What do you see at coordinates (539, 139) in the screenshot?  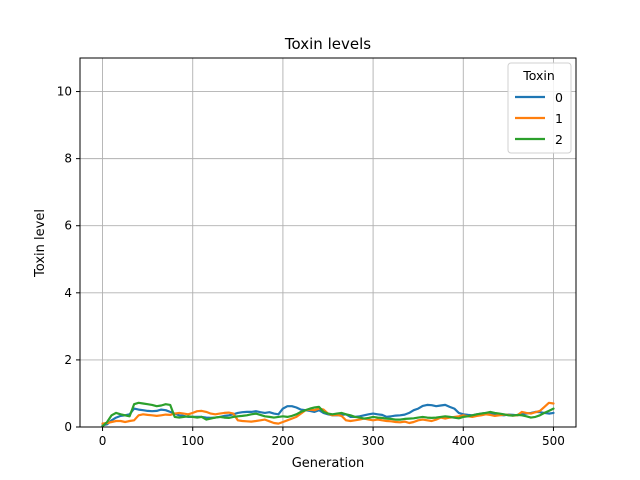 I see `legend-item-2: 2` at bounding box center [539, 139].